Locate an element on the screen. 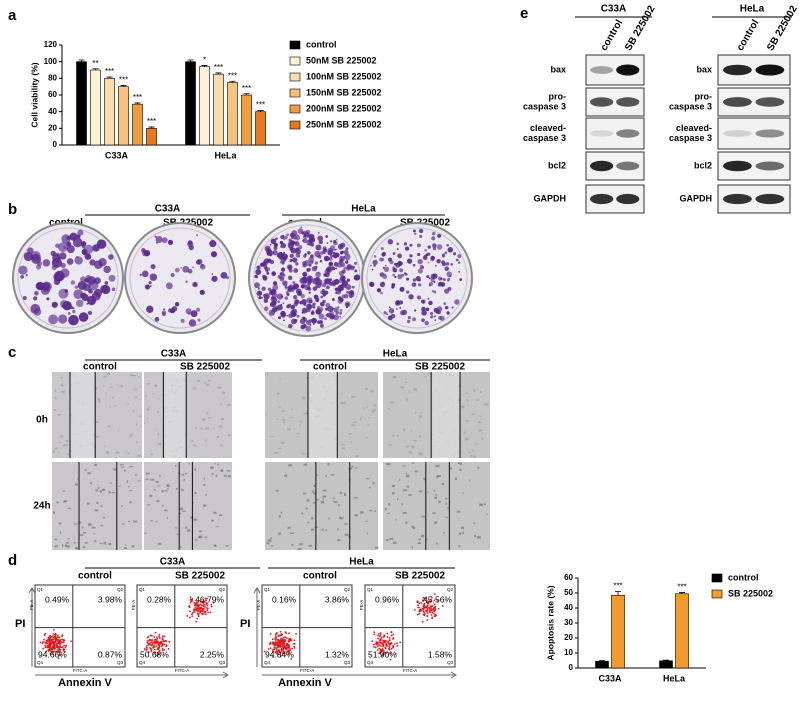 The height and width of the screenshot is (703, 800). quadrant-percent: 50.68% is located at coordinates (154, 654).